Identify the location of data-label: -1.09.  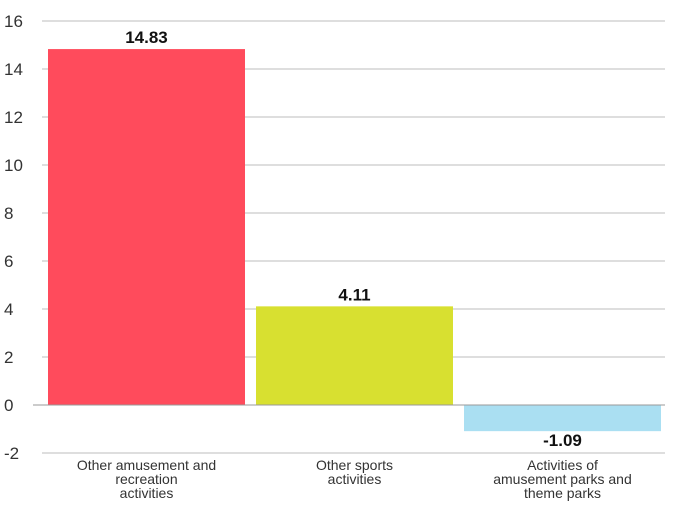
(562, 440).